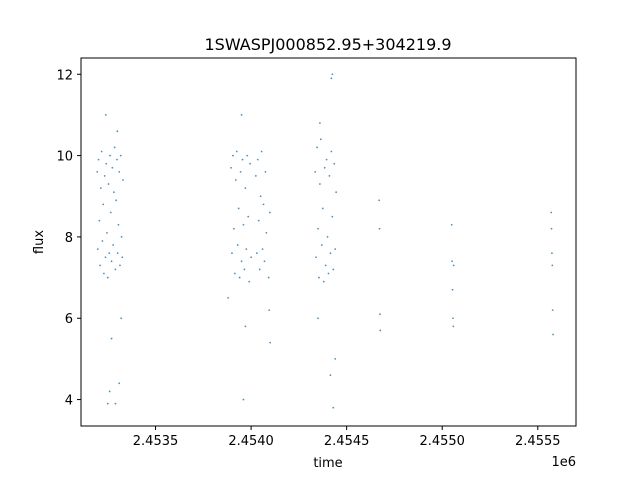 This screenshot has width=640, height=484. I want to click on y-tick-label: 10, so click(64, 157).